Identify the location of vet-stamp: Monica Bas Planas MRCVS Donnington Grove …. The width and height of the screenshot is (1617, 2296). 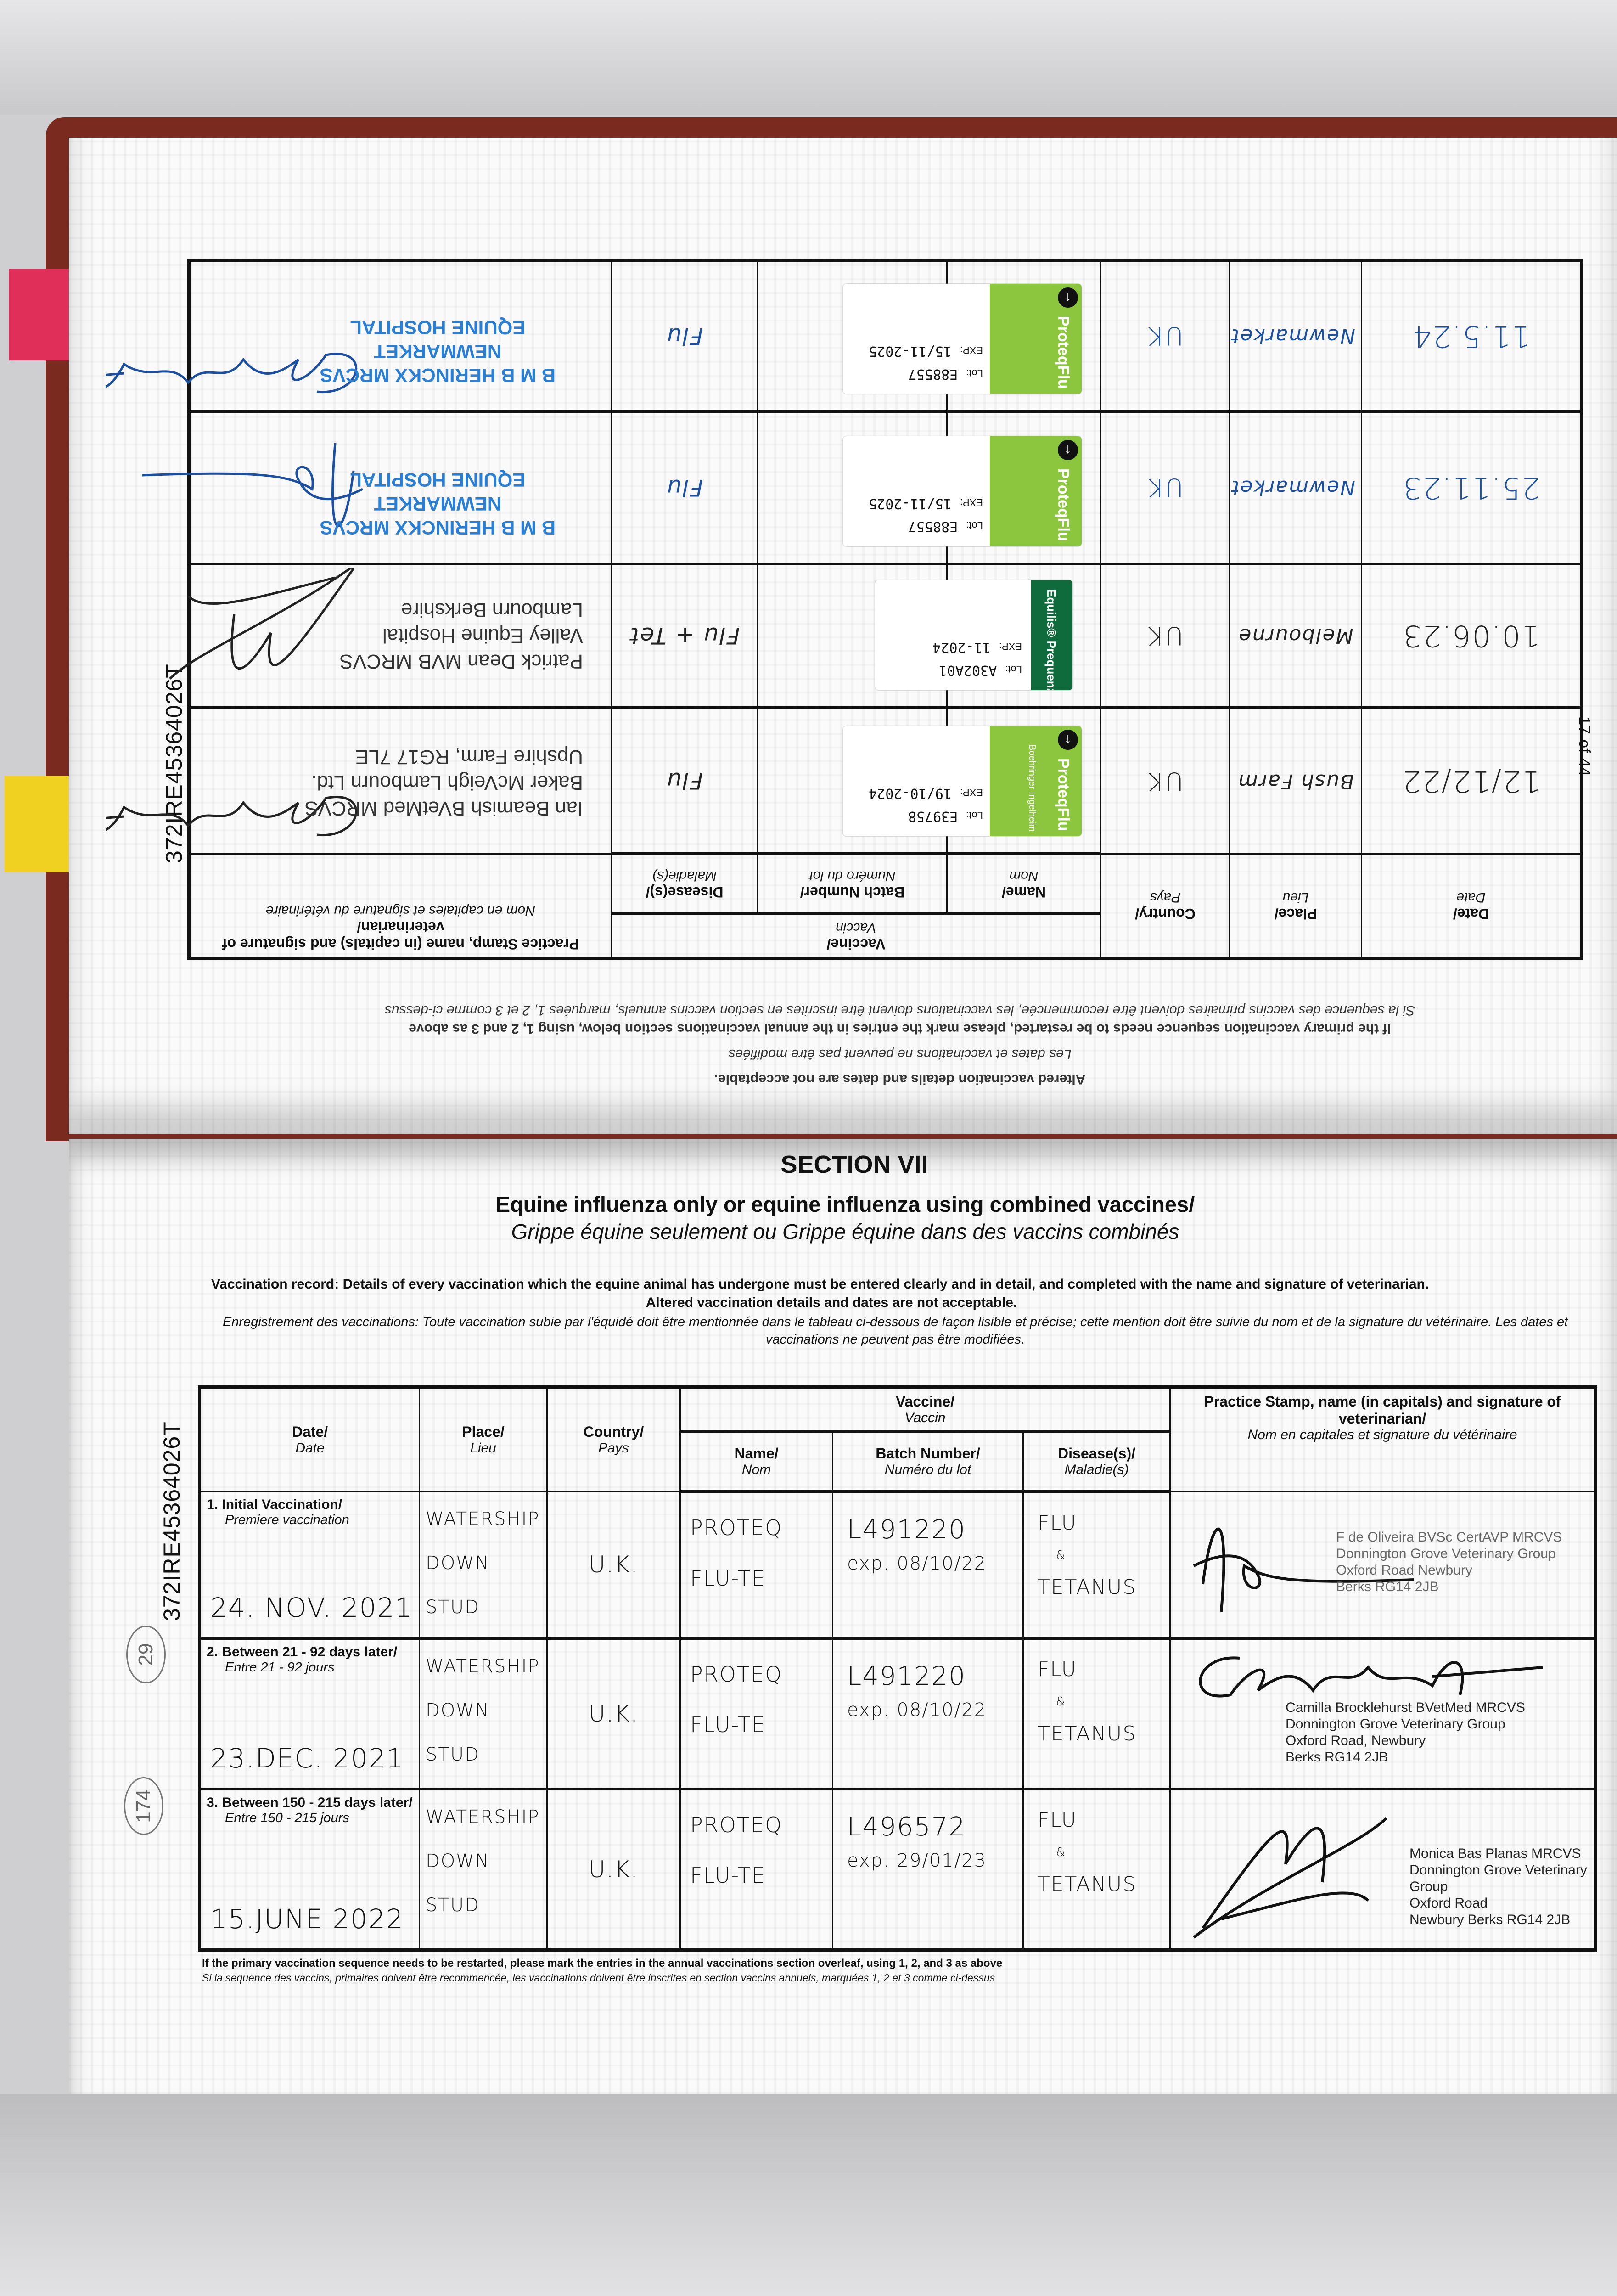
(1502, 1887).